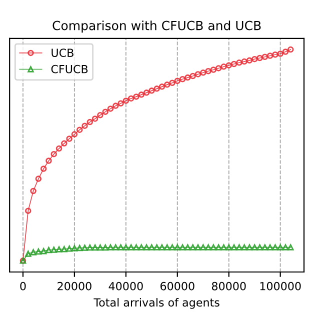 The image size is (320, 320). I want to click on x-tick-label: 60000, so click(177, 286).